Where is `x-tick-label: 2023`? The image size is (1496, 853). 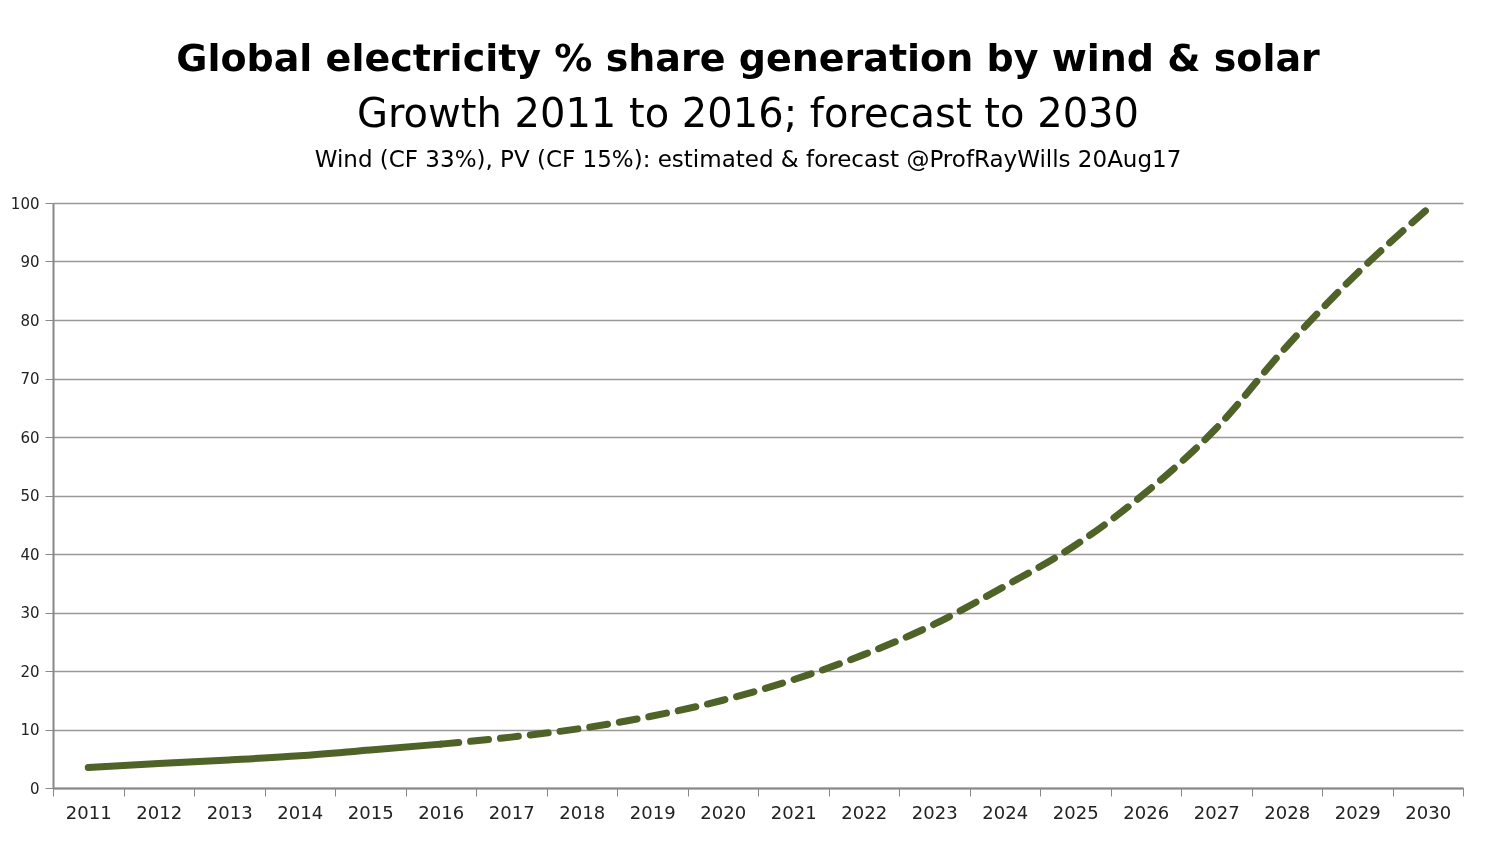 x-tick-label: 2023 is located at coordinates (934, 812).